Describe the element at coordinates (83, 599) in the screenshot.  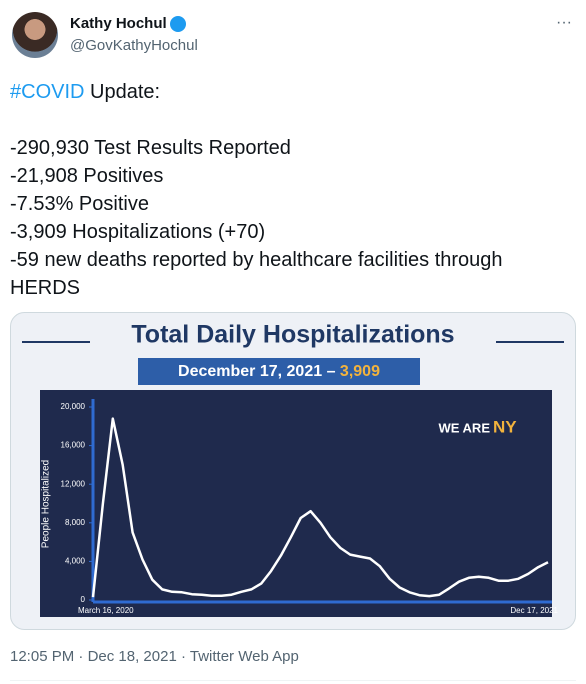
I see `y-tick-label: 0` at that location.